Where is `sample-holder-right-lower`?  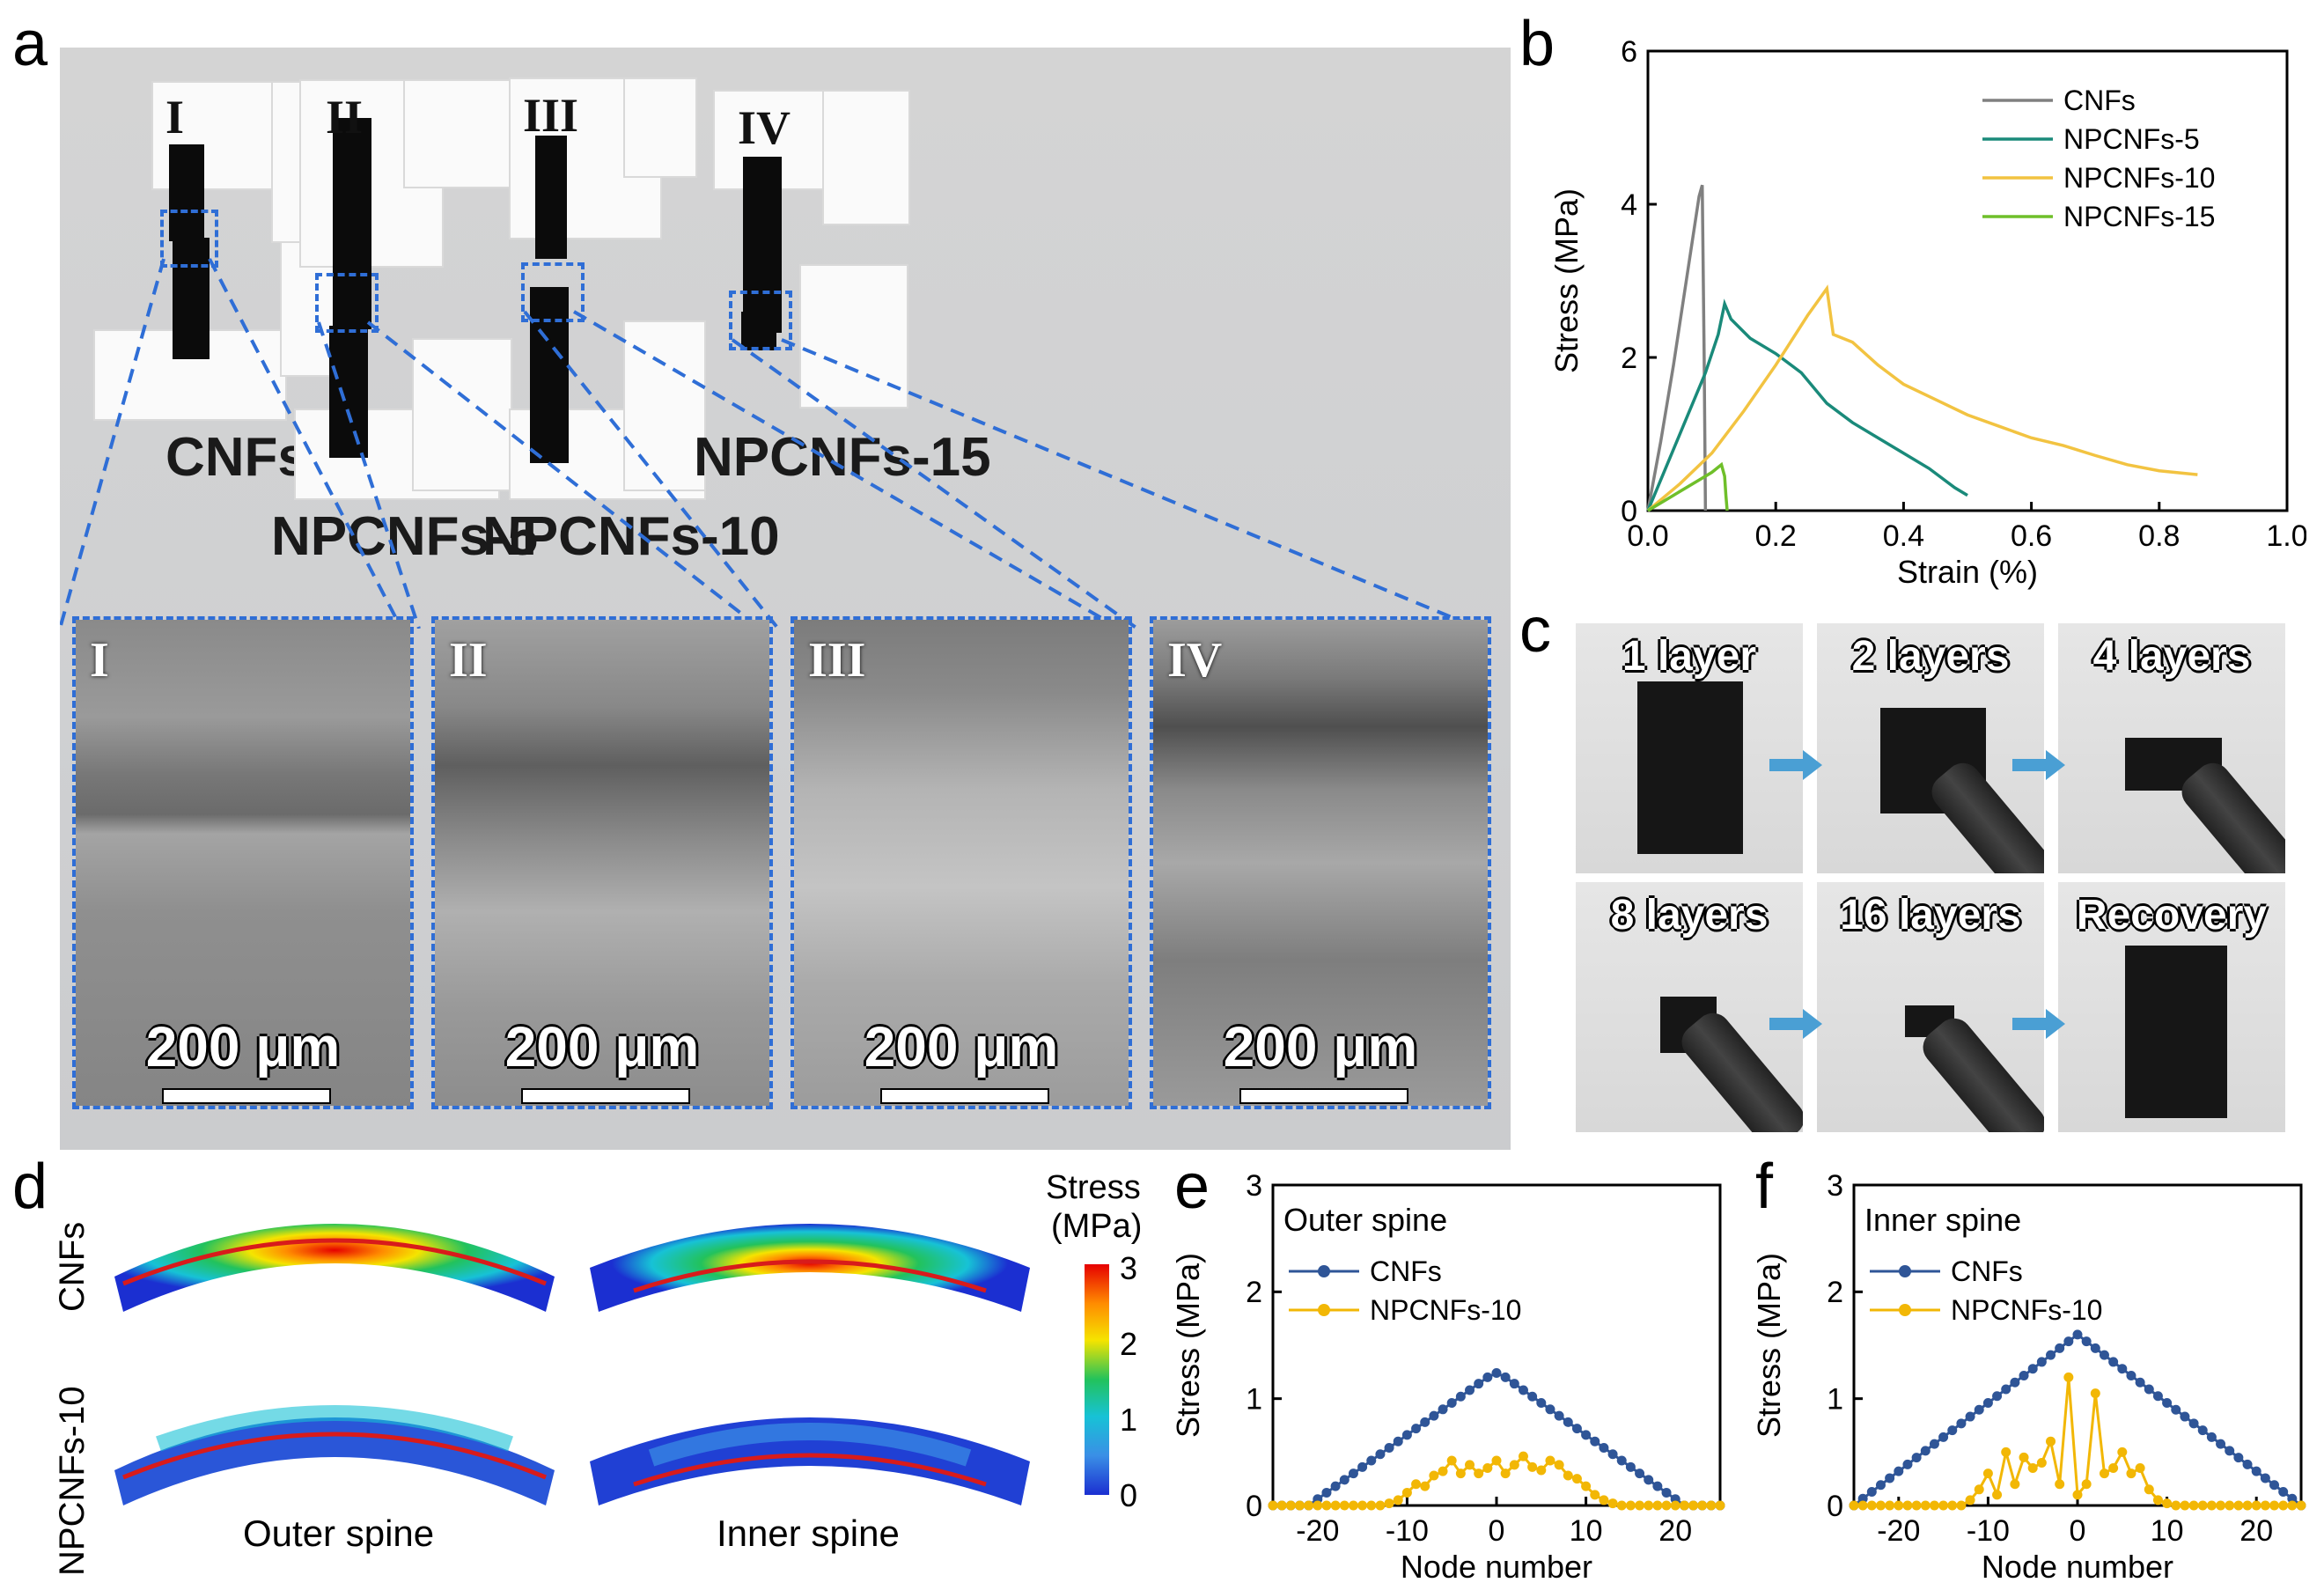 sample-holder-right-lower is located at coordinates (462, 414).